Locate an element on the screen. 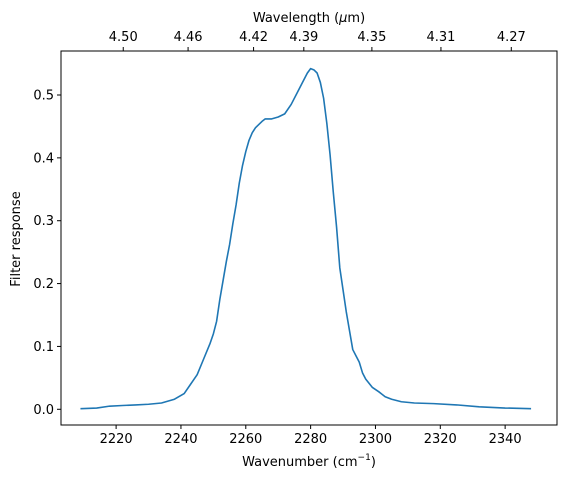 The image size is (570, 480). y-tick-label: 0.1 is located at coordinates (43, 347).